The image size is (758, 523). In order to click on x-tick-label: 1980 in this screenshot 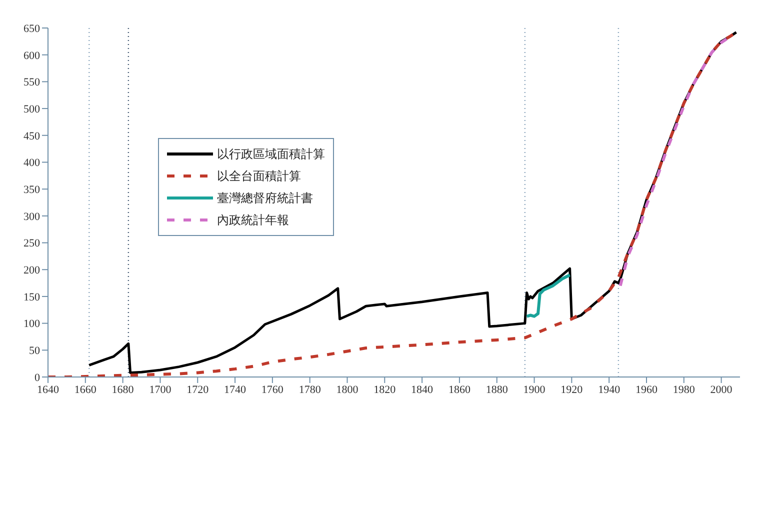, I will do `click(684, 390)`.